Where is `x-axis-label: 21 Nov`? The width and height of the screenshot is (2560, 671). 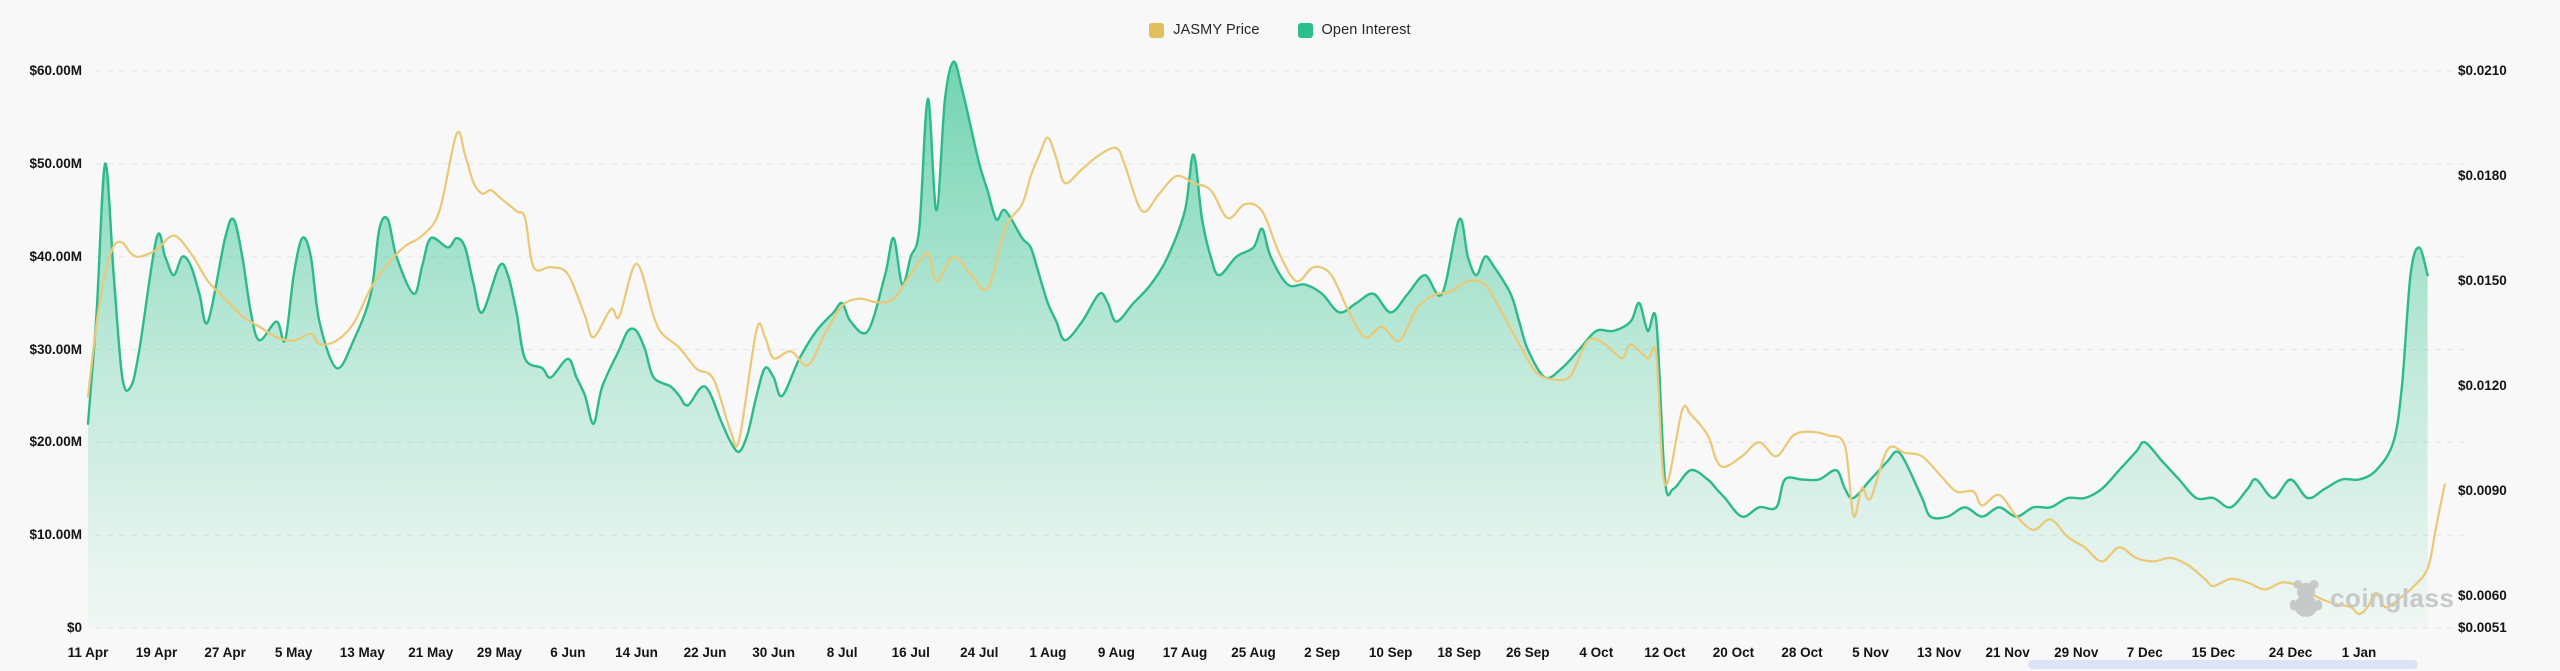 x-axis-label: 21 Nov is located at coordinates (2007, 652).